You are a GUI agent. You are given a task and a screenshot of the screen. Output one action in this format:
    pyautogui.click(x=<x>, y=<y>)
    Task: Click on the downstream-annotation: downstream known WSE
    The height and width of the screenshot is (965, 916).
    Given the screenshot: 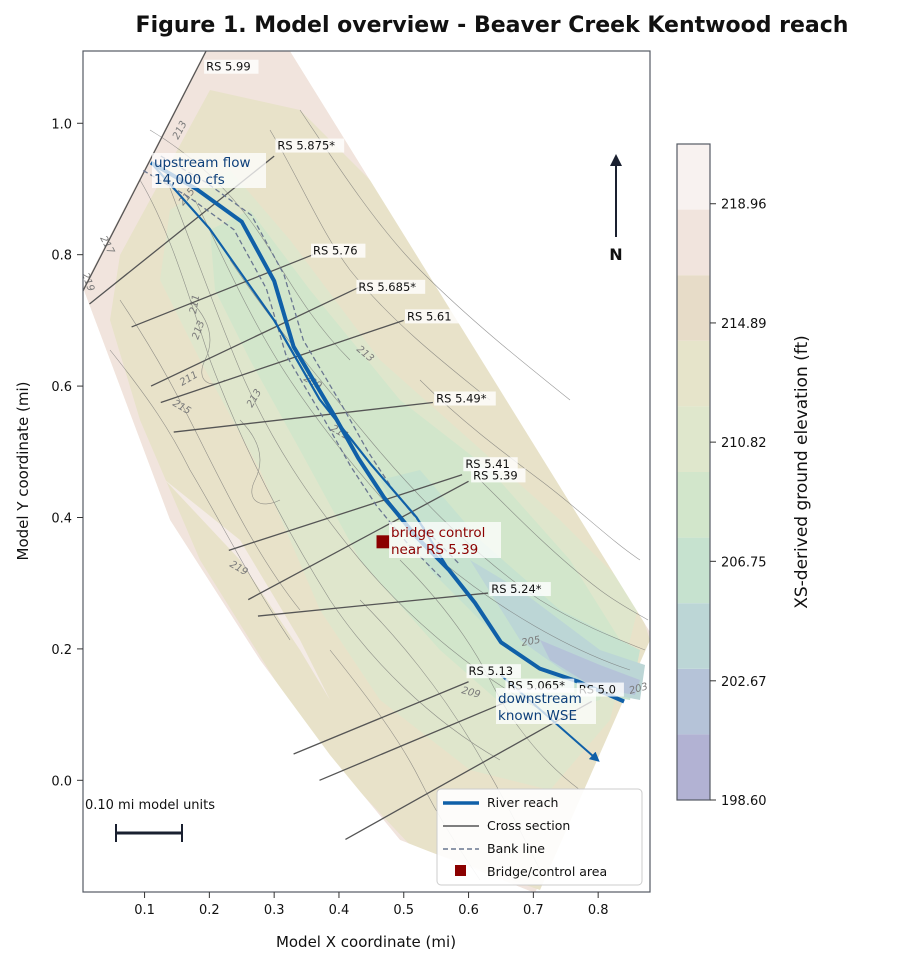 What is the action you would take?
    pyautogui.click(x=546, y=706)
    